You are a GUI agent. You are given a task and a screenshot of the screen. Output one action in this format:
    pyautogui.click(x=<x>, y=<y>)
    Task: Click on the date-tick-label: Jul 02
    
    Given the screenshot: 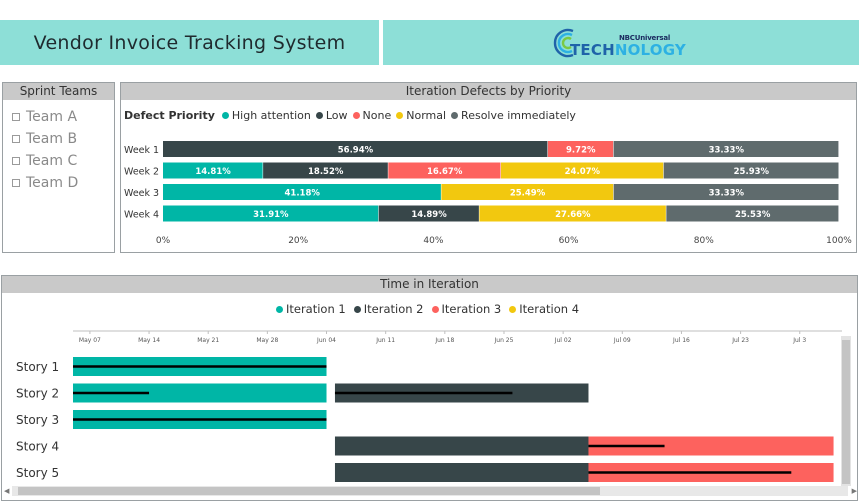 What is the action you would take?
    pyautogui.click(x=563, y=340)
    